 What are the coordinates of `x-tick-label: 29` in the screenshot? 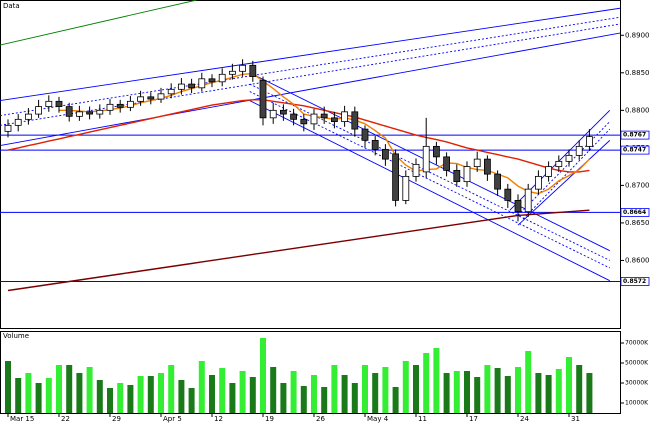 It's located at (116, 419).